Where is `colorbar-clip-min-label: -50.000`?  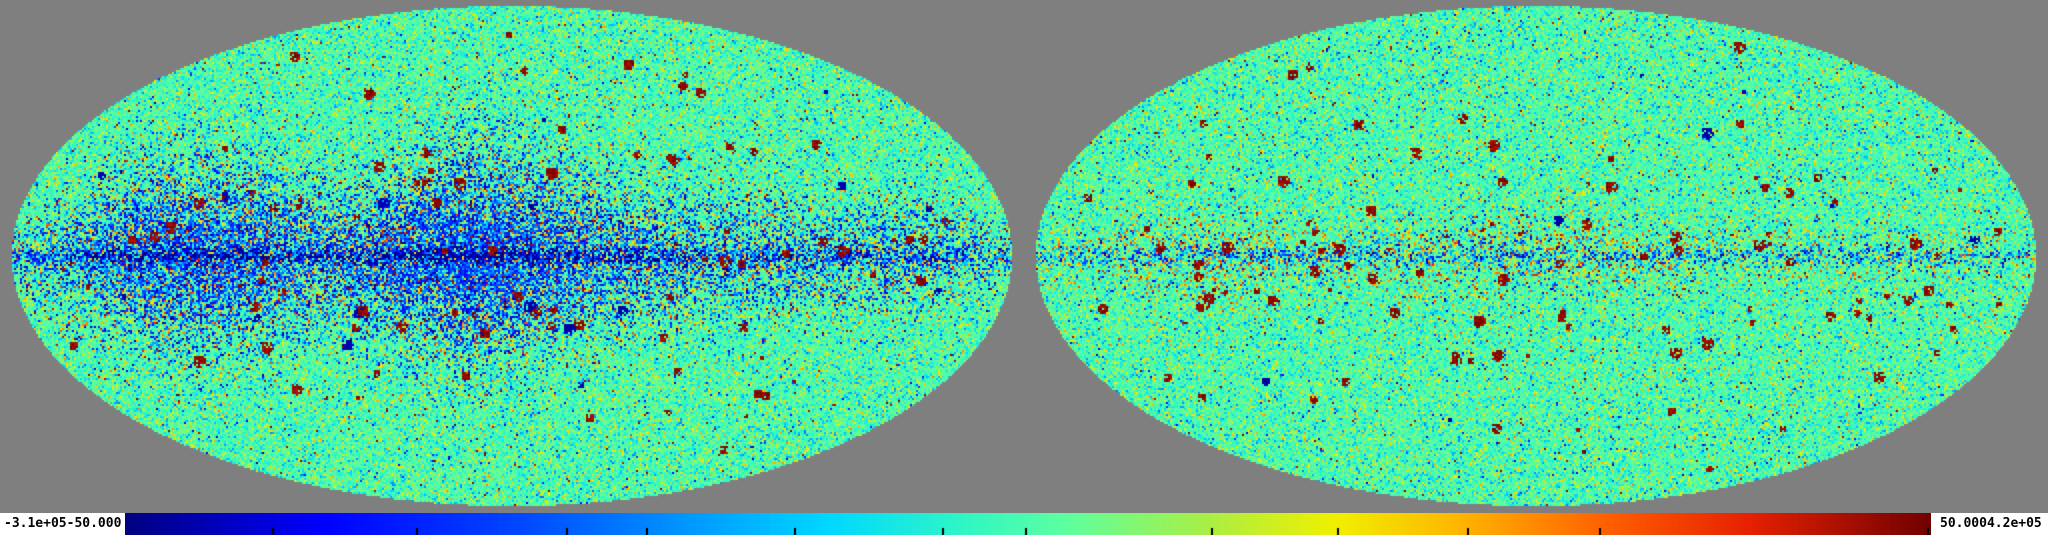
colorbar-clip-min-label: -50.000 is located at coordinates (94, 523).